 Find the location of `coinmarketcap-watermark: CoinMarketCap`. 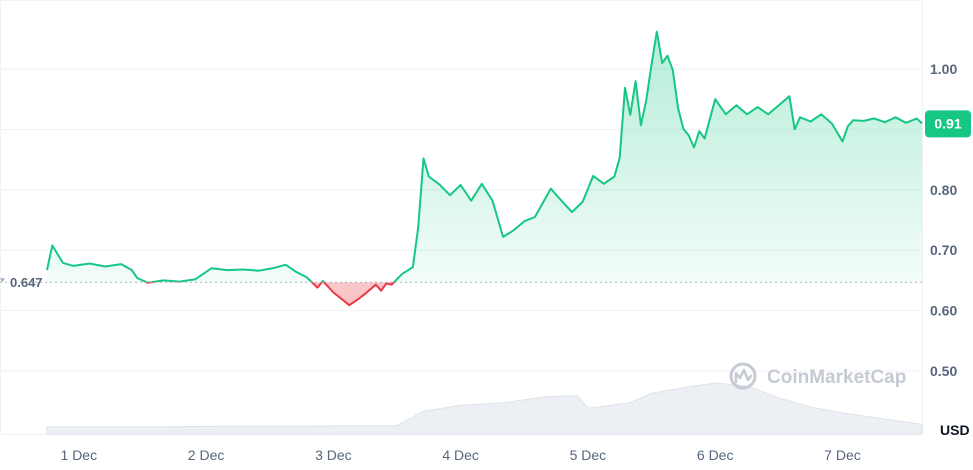

coinmarketcap-watermark: CoinMarketCap is located at coordinates (817, 376).